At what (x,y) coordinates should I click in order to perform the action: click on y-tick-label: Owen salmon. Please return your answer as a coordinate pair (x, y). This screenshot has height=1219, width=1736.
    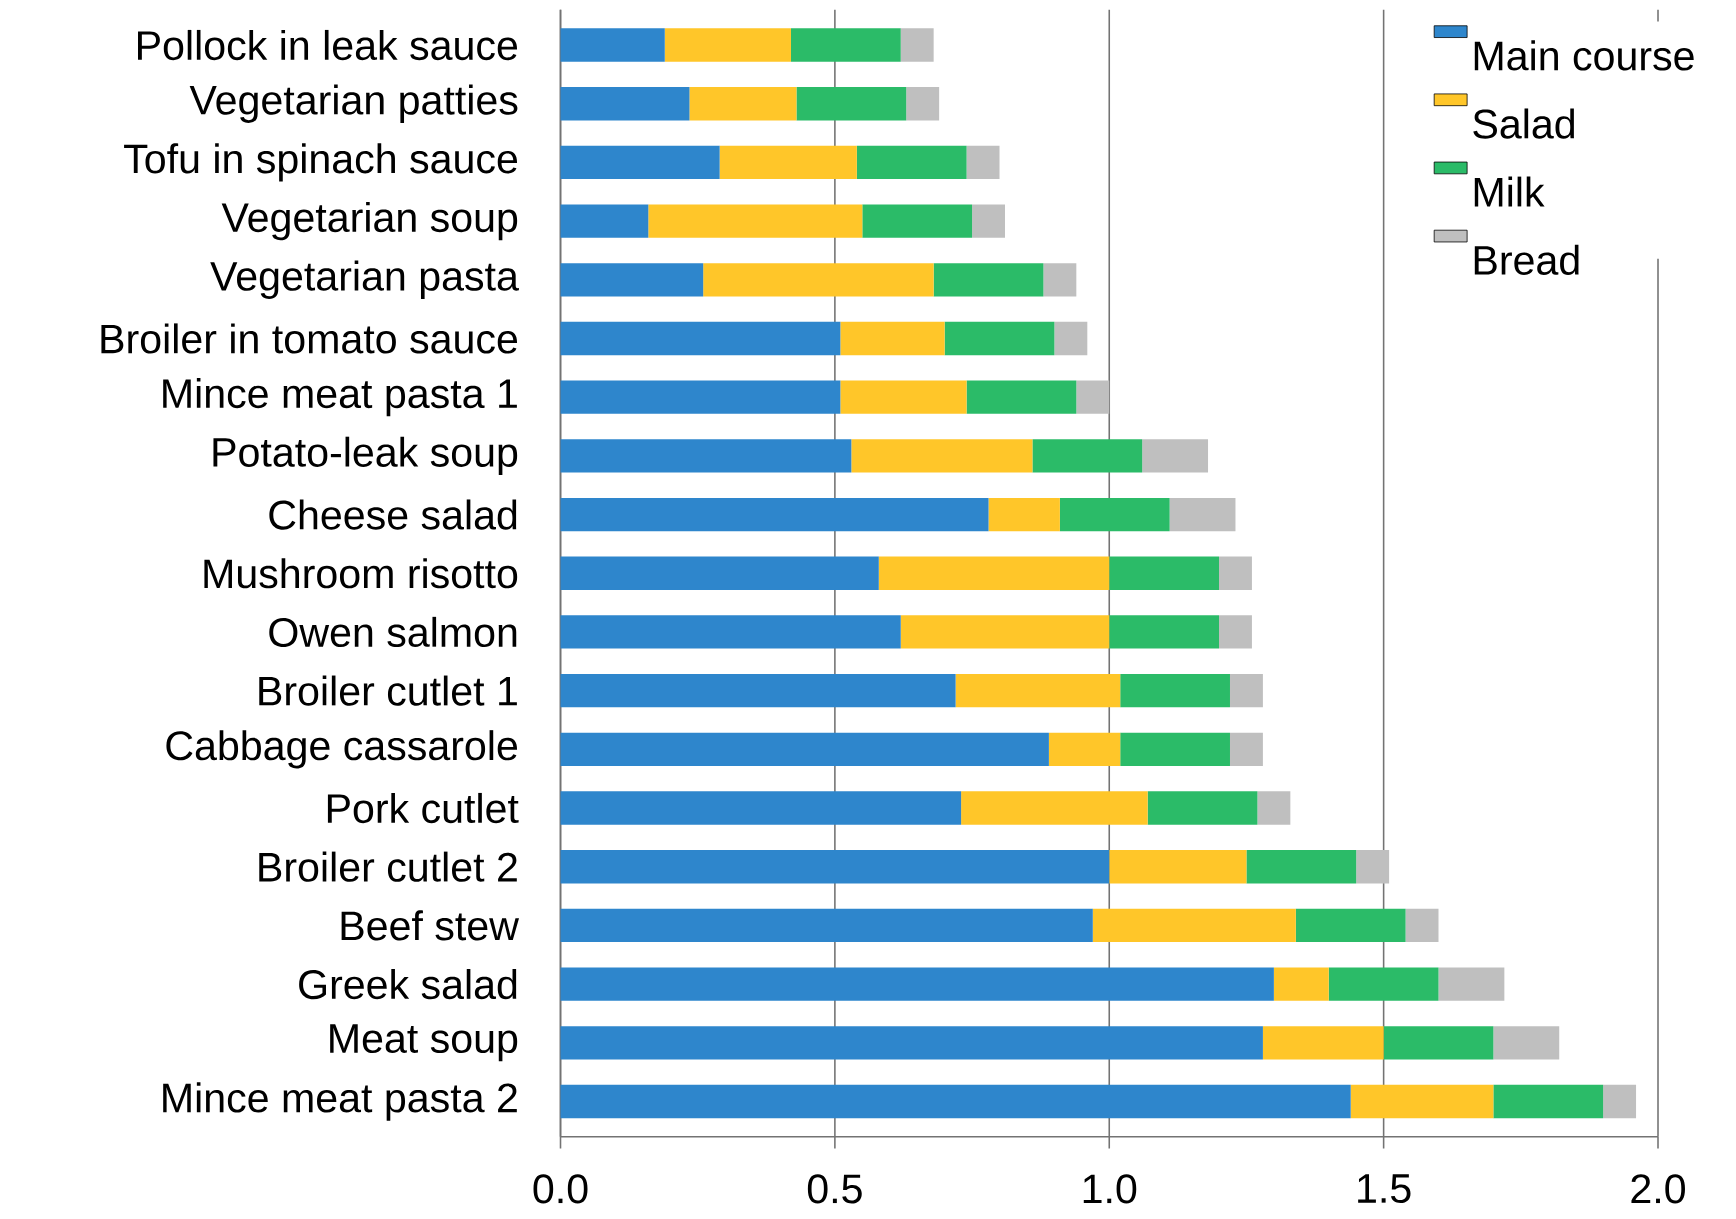
    Looking at the image, I should click on (393, 632).